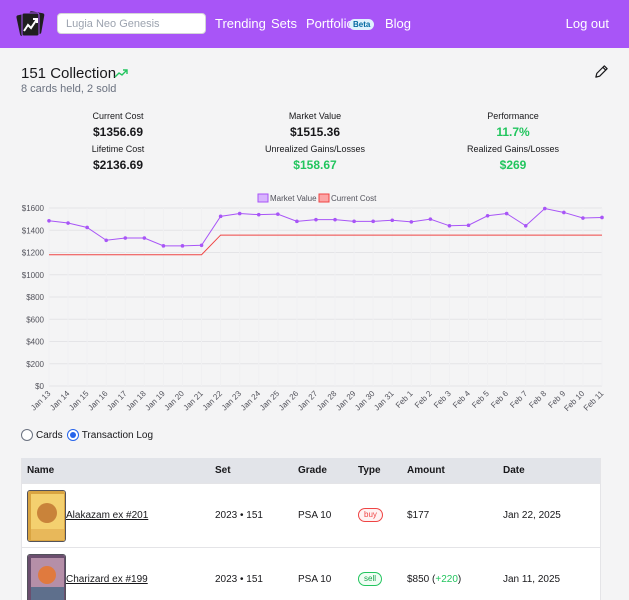 The height and width of the screenshot is (600, 629). What do you see at coordinates (33, 230) in the screenshot?
I see `y-tick-label: $1400` at bounding box center [33, 230].